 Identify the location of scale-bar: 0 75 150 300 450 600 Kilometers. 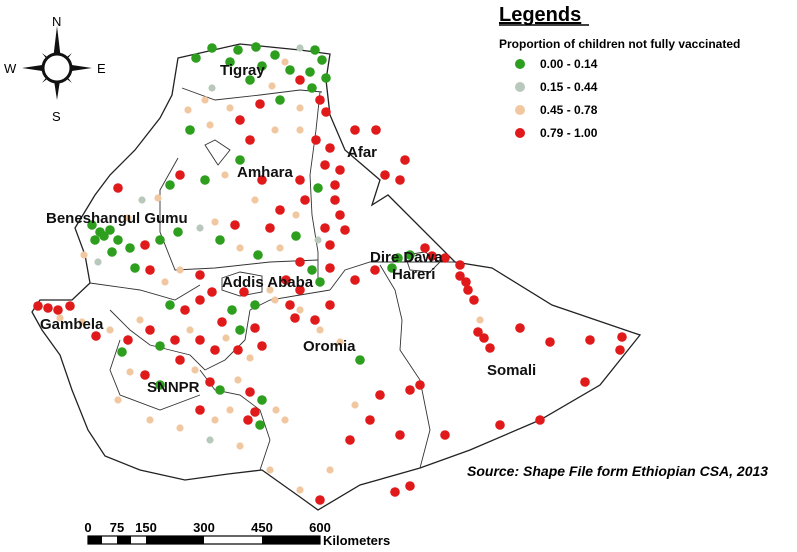
(237, 534).